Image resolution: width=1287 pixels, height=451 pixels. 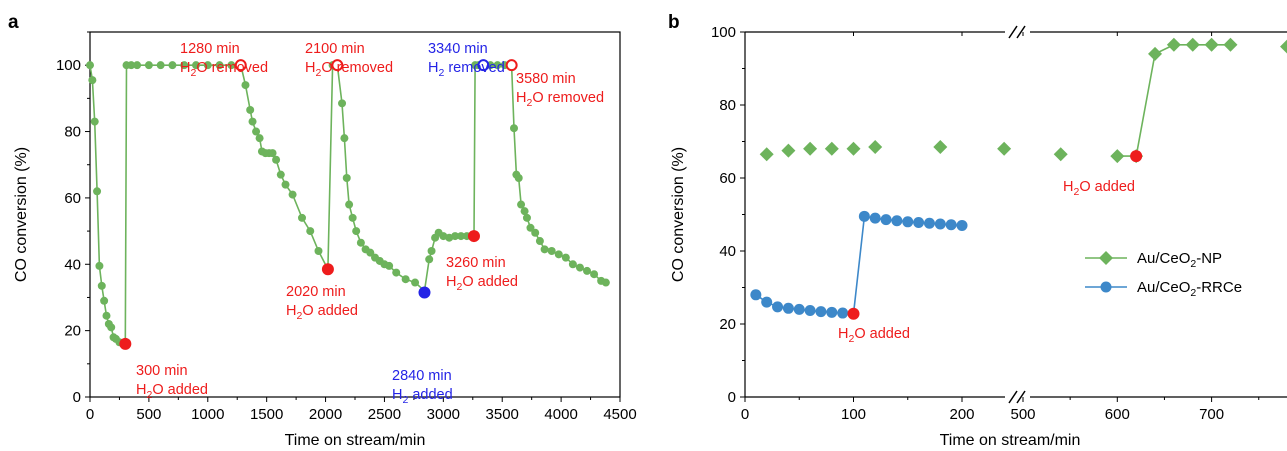 What do you see at coordinates (21, 214) in the screenshot?
I see `y-axis-label-a: CO conversion (%)` at bounding box center [21, 214].